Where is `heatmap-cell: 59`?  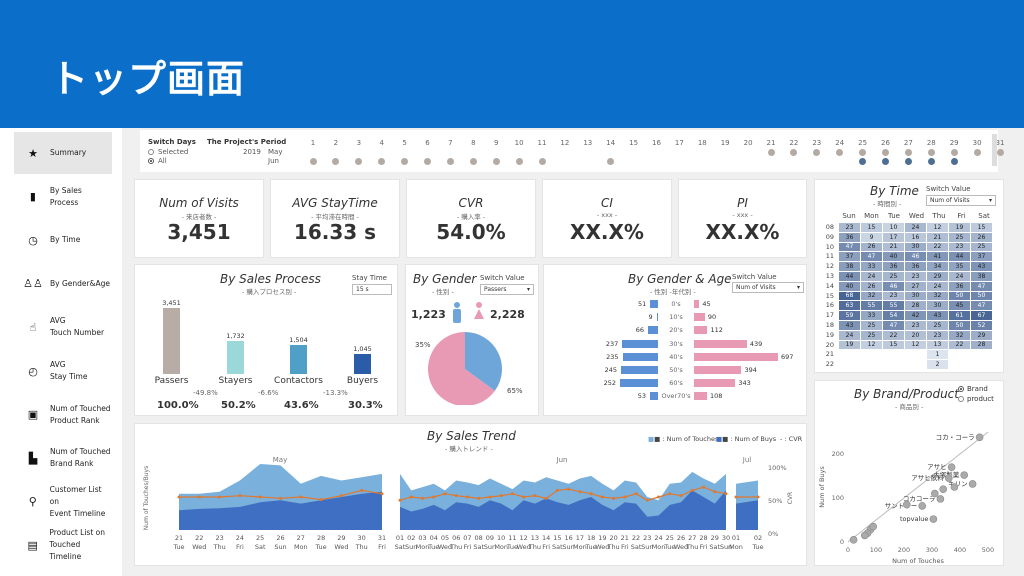 heatmap-cell: 59 is located at coordinates (849, 315).